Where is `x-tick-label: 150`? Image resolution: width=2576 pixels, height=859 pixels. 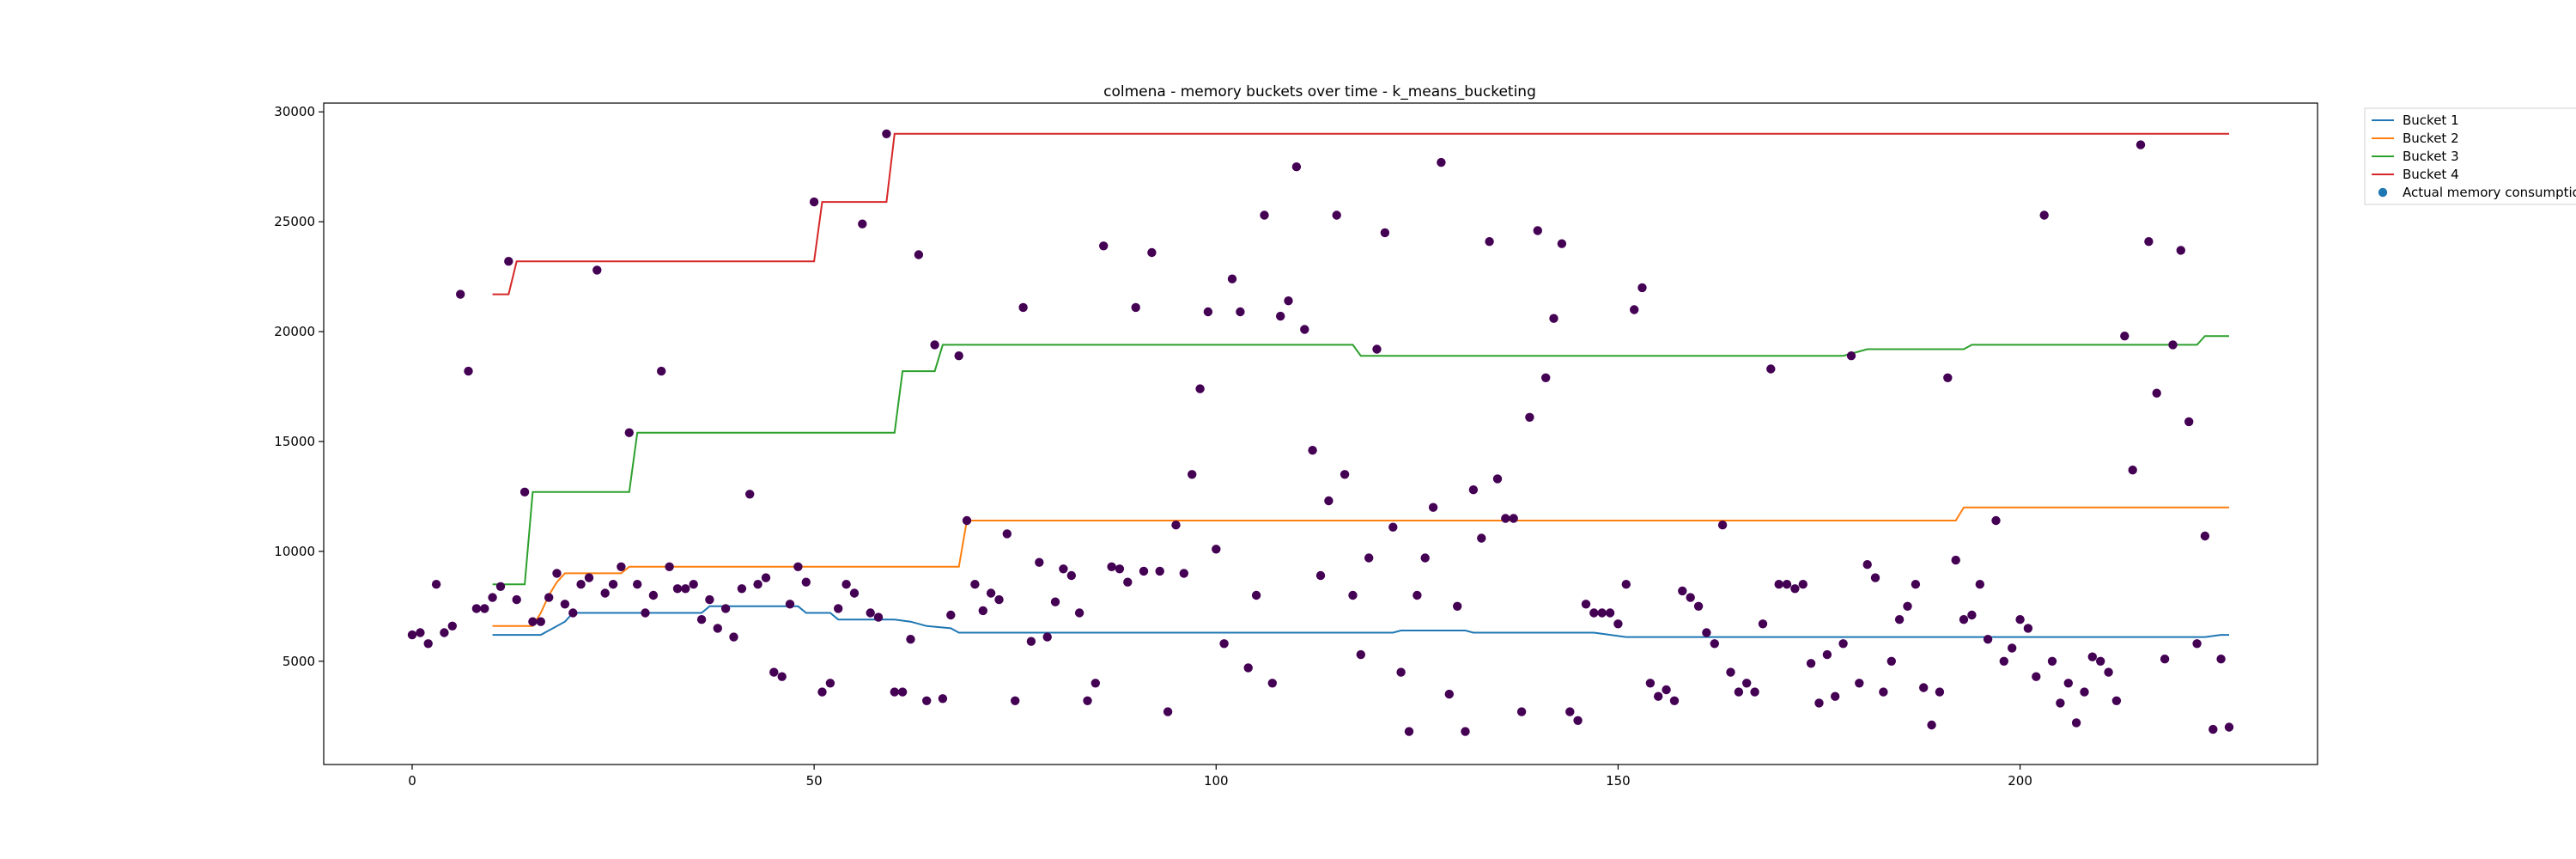
x-tick-label: 150 is located at coordinates (1619, 781).